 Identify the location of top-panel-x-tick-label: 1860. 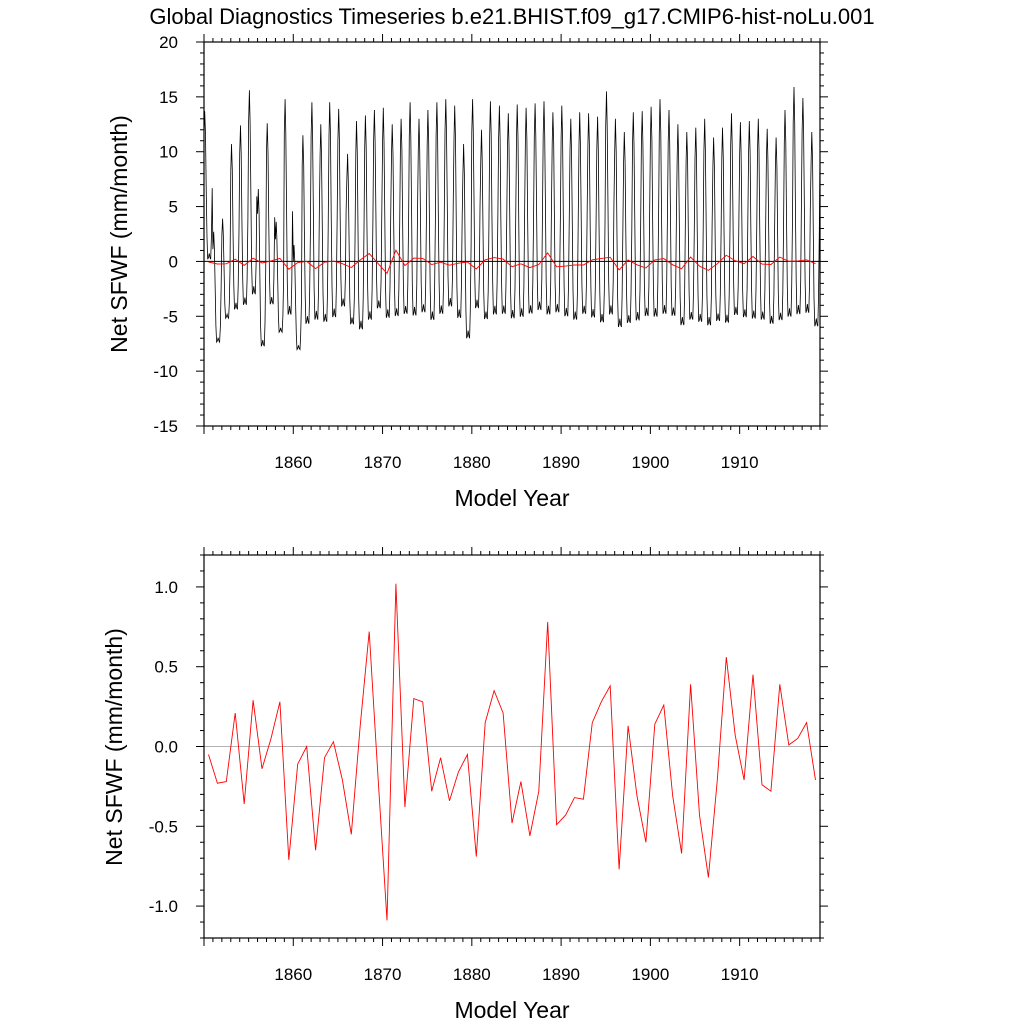
(293, 462).